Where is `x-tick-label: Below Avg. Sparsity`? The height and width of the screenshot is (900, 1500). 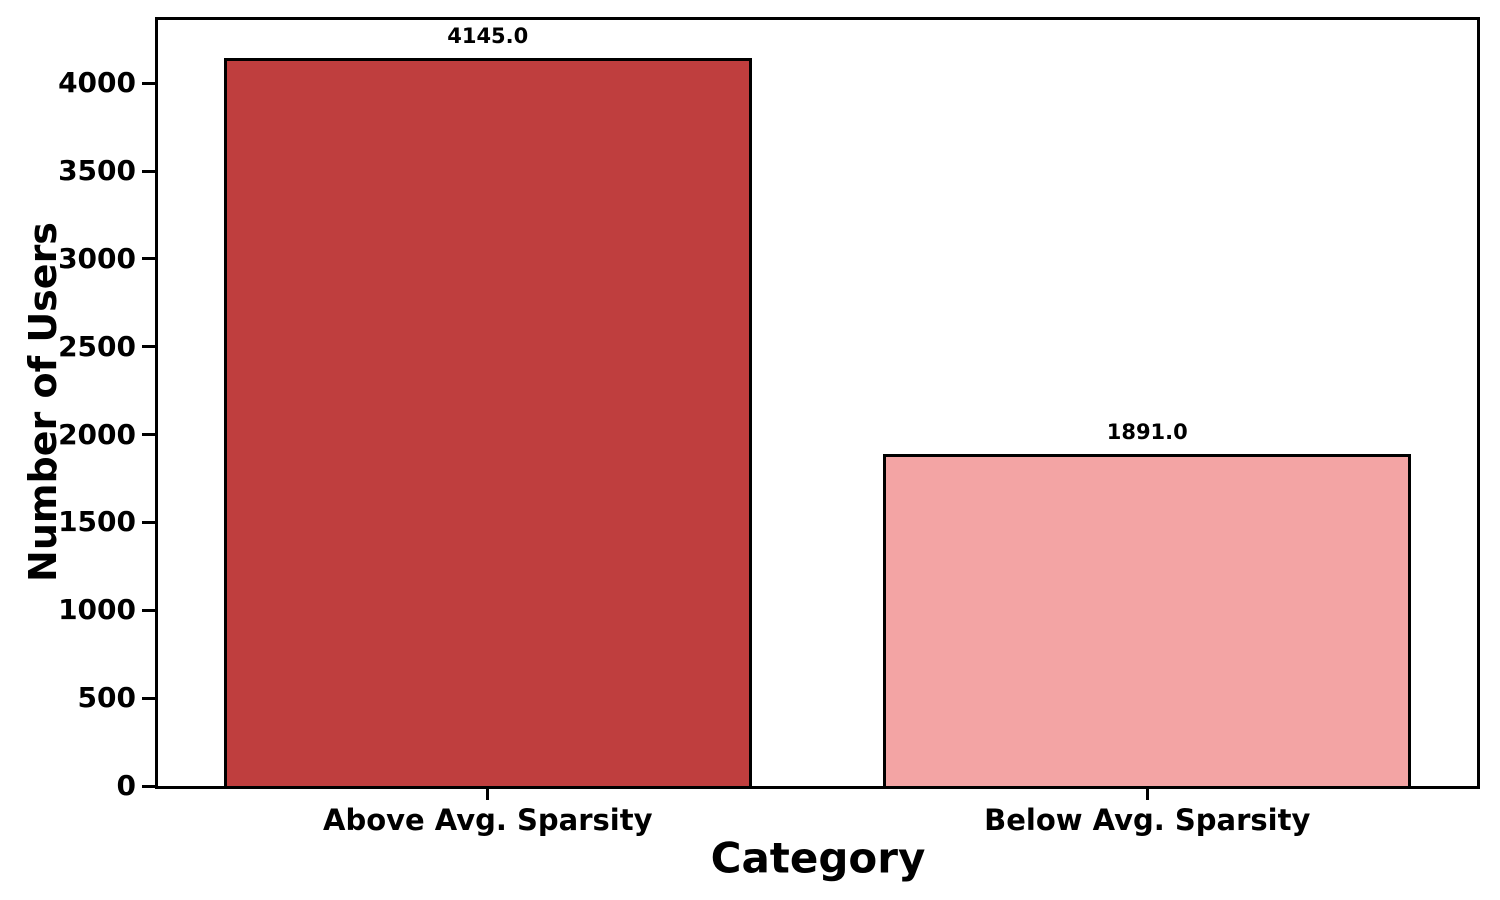
x-tick-label: Below Avg. Sparsity is located at coordinates (1147, 820).